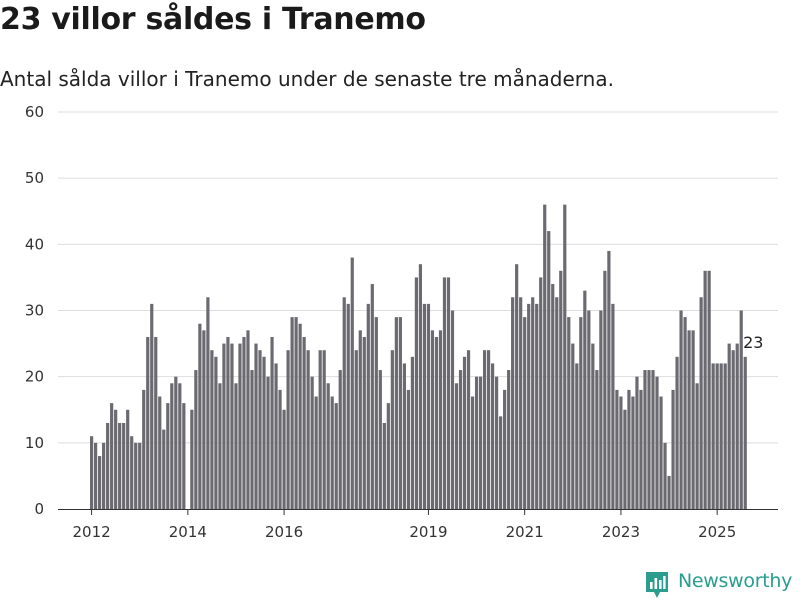 The height and width of the screenshot is (600, 800). Describe the element at coordinates (34, 244) in the screenshot. I see `y-tick-label: 40` at that location.